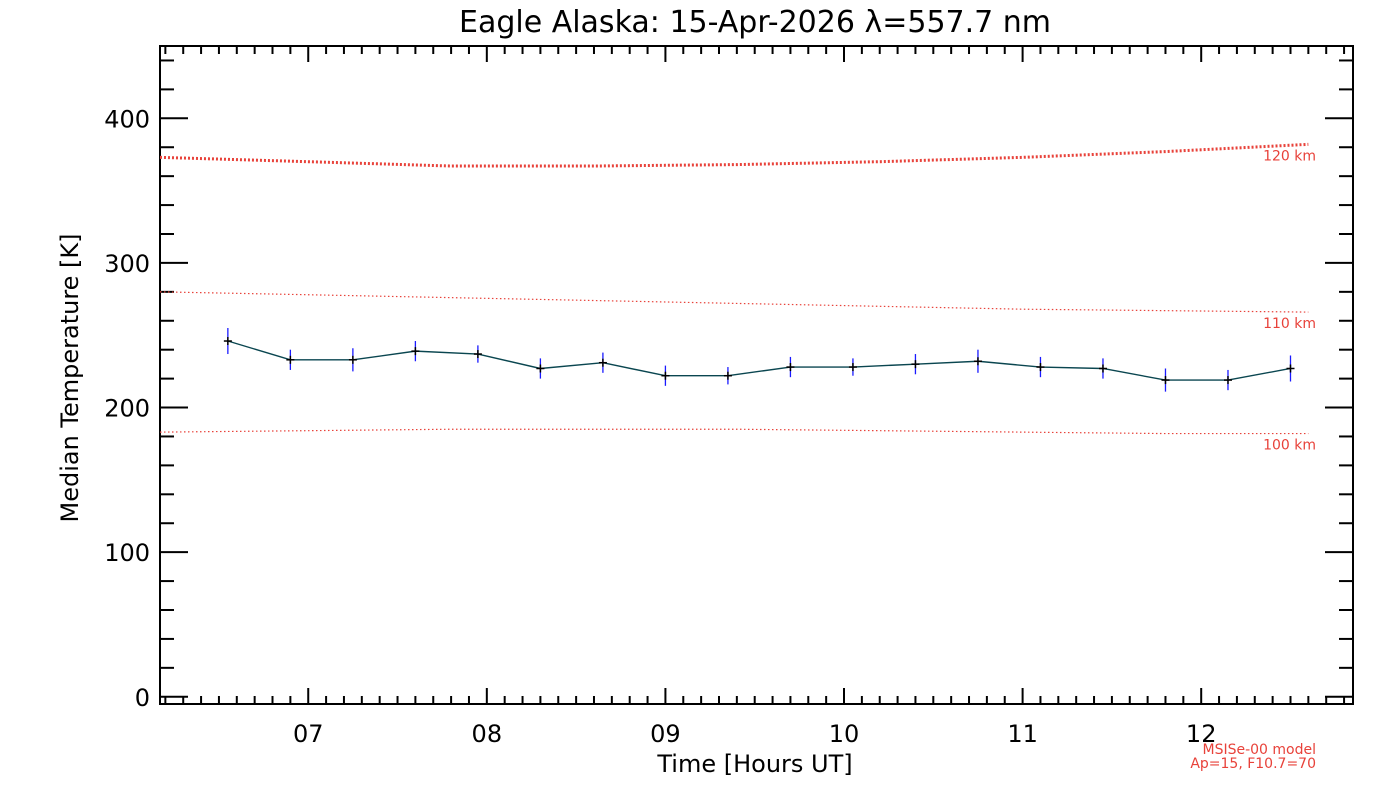 The width and height of the screenshot is (1400, 800). What do you see at coordinates (734, 155) in the screenshot?
I see `model-curve-120-km` at bounding box center [734, 155].